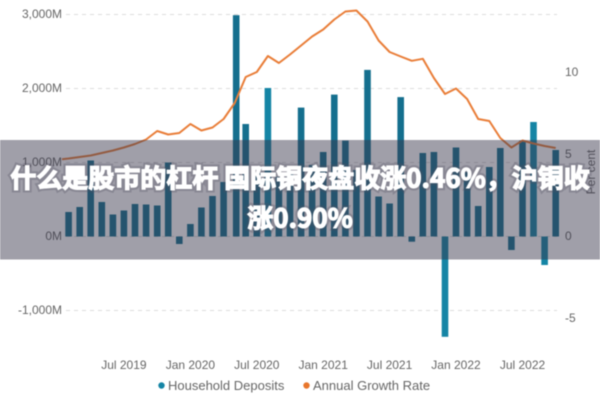 This screenshot has width=600, height=400. What do you see at coordinates (324, 365) in the screenshot?
I see `svg-text: Jan 2021` at bounding box center [324, 365].